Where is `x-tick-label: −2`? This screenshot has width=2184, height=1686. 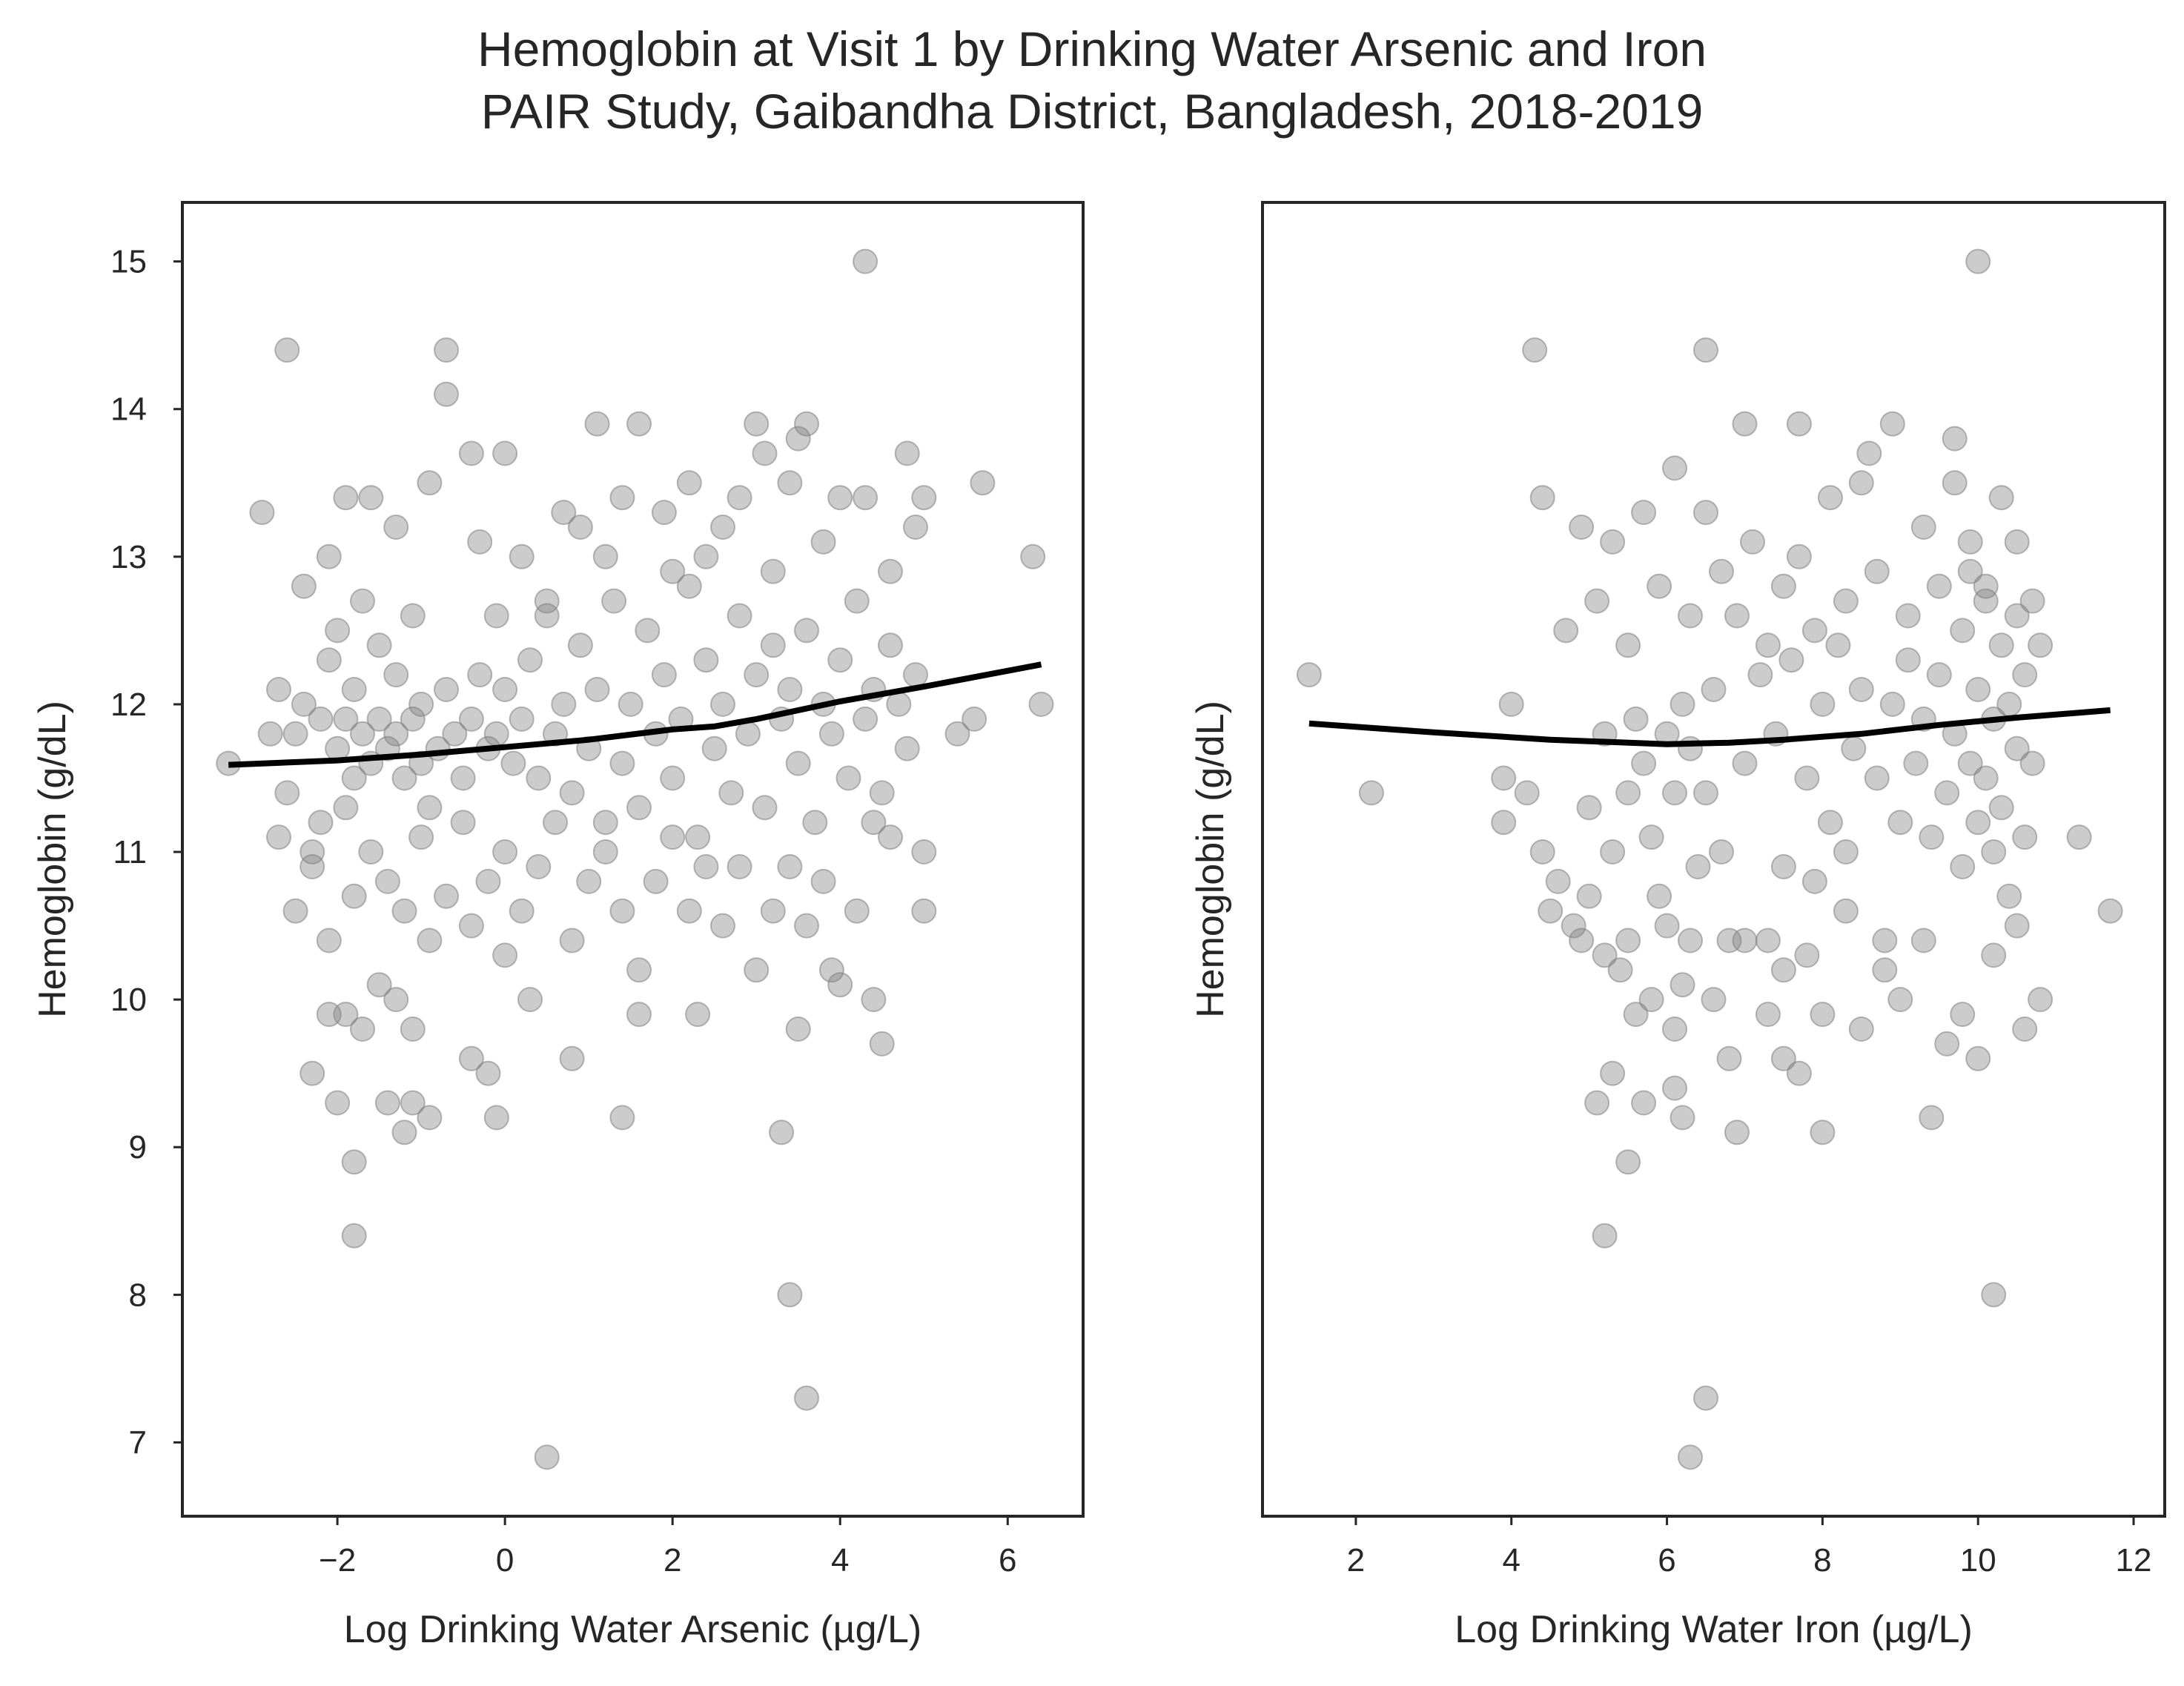 x-tick-label: −2 is located at coordinates (338, 1560).